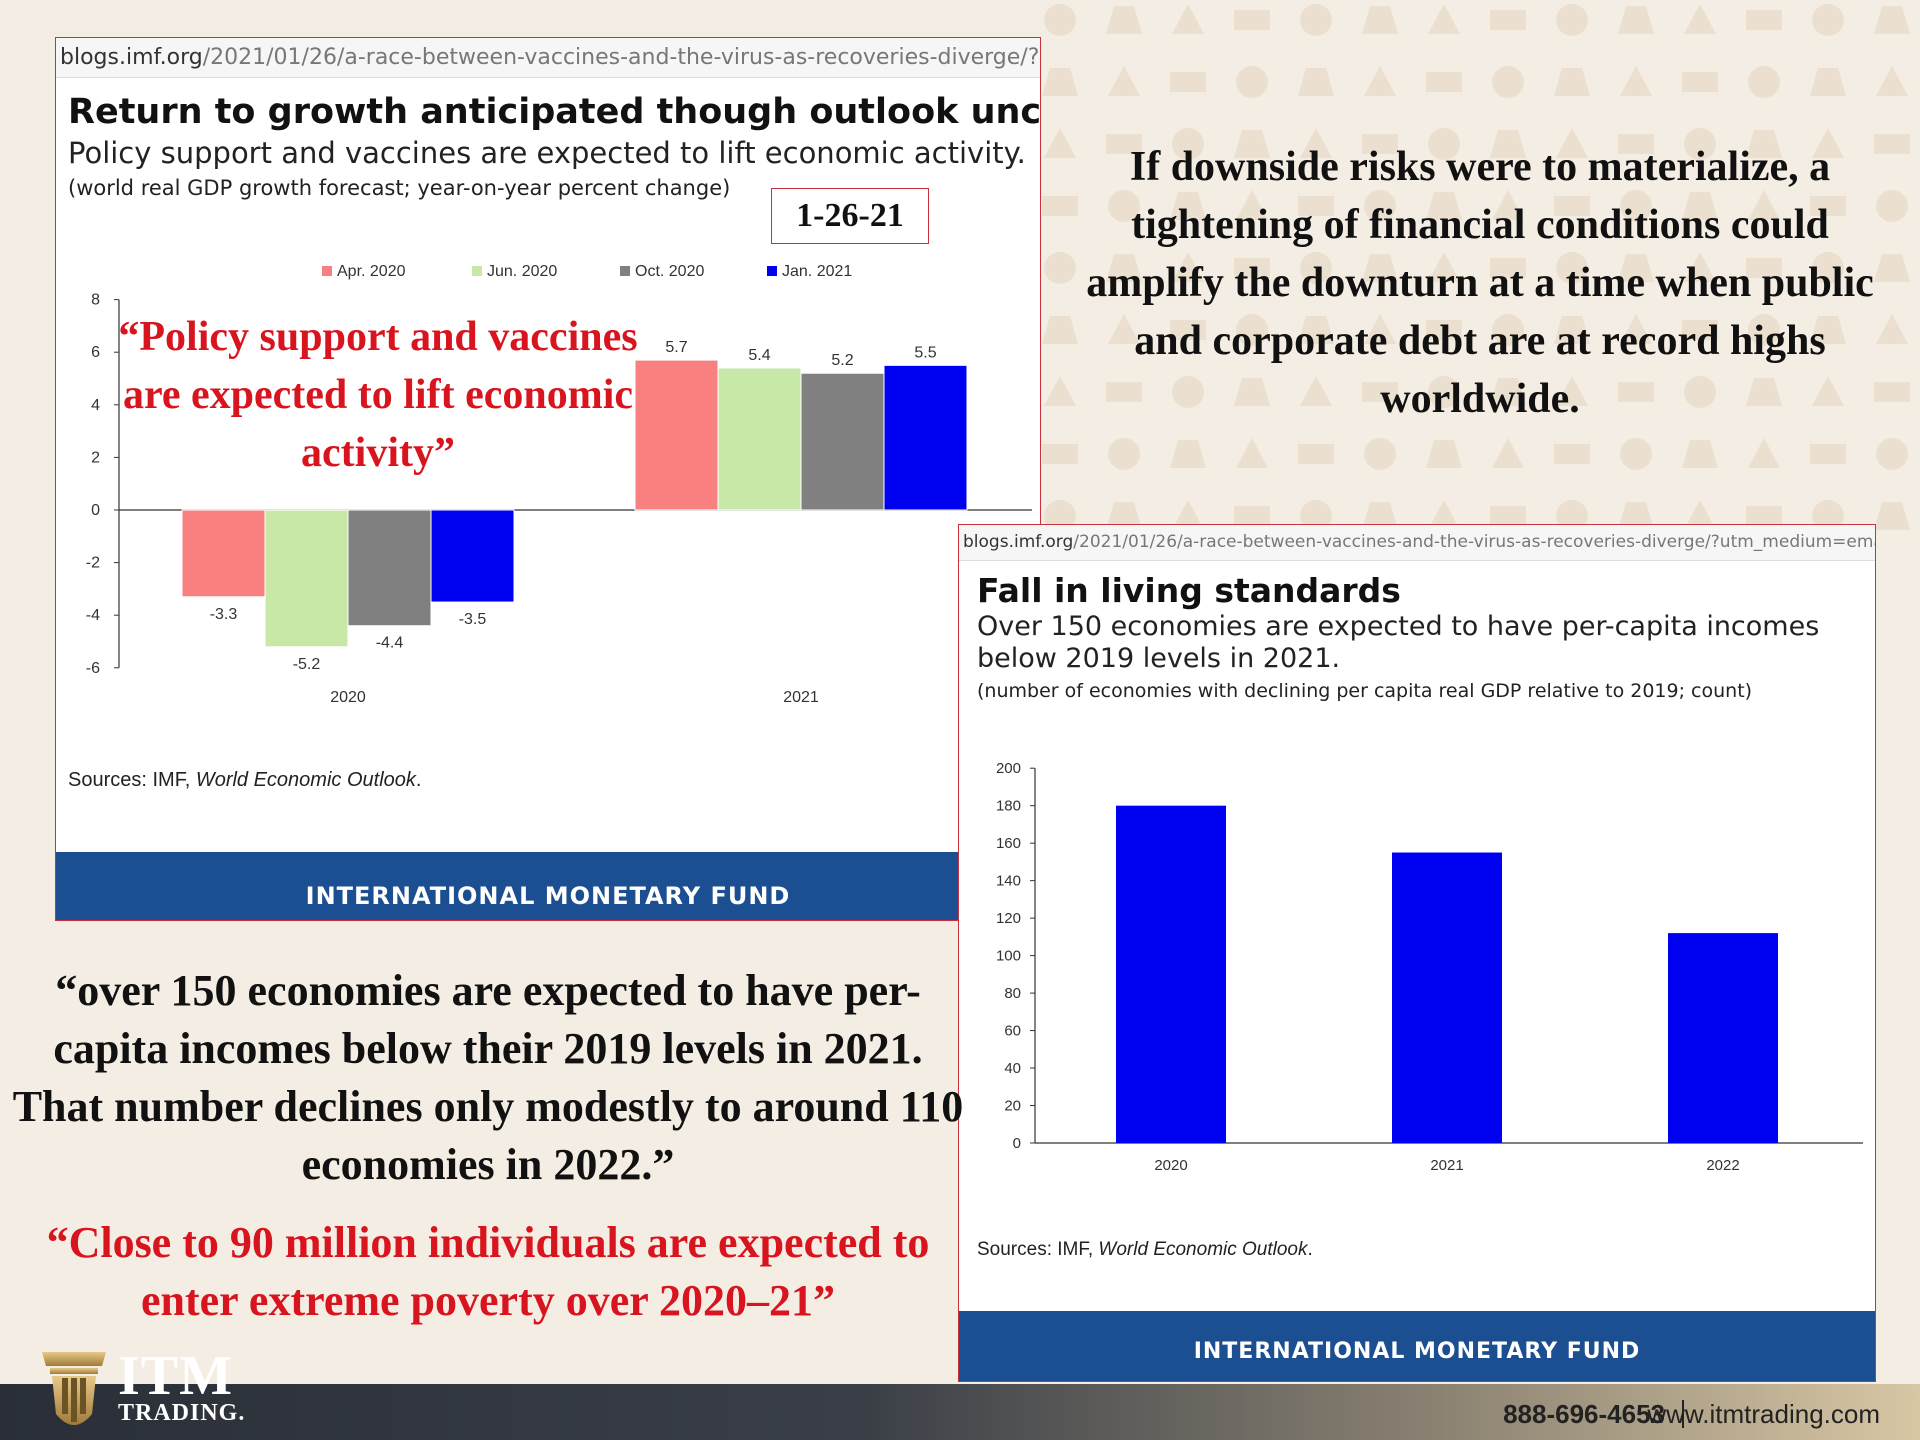 The image size is (1920, 1440). What do you see at coordinates (522, 271) in the screenshot?
I see `legend-label: Jun. 2020` at bounding box center [522, 271].